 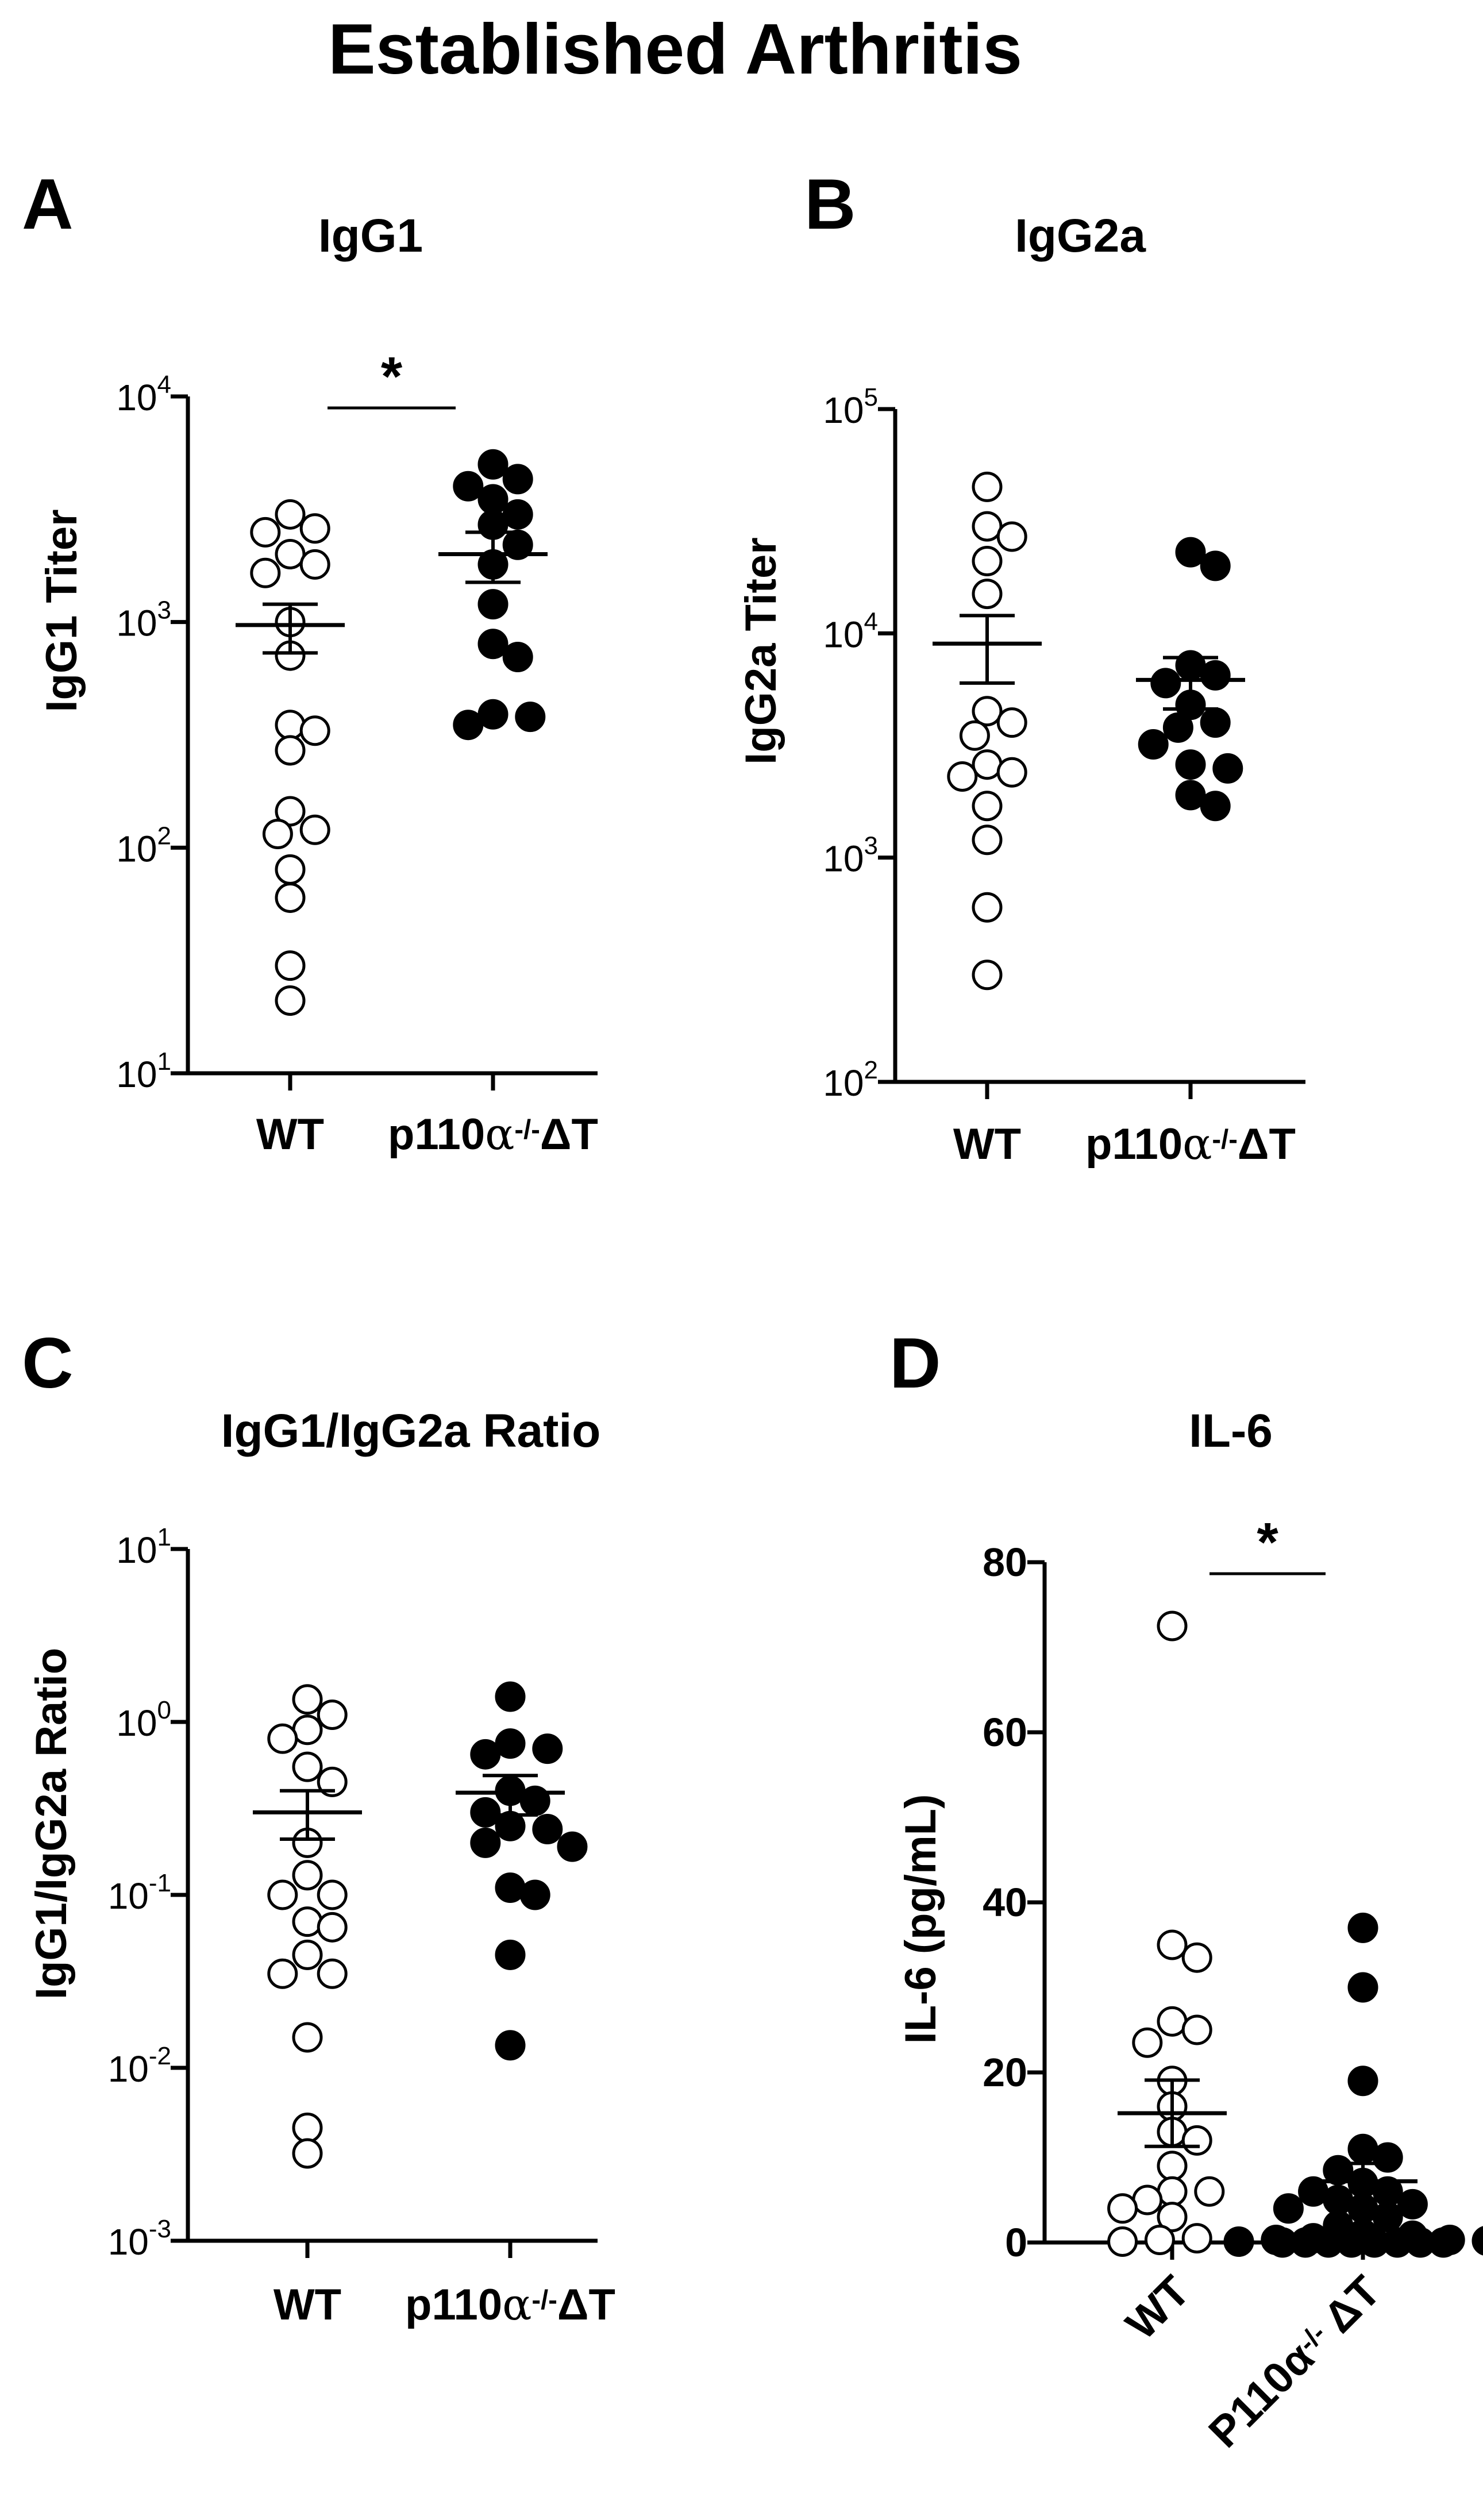 What do you see at coordinates (843, 634) in the screenshot?
I see `panel-b-y-tick-base-2: 10` at bounding box center [843, 634].